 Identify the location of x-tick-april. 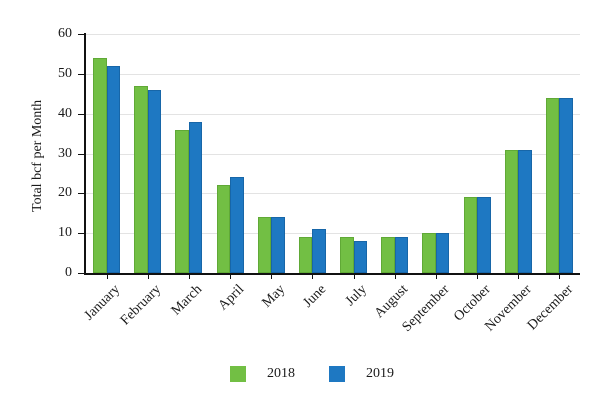
(231, 276).